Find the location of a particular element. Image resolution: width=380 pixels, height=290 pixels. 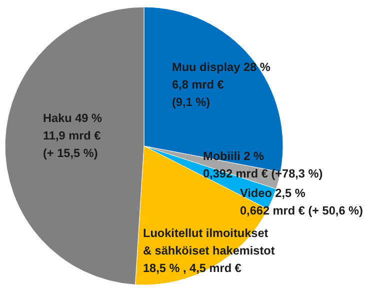

data-label: 18,5 % , 4,5 mrd € is located at coordinates (192, 268).